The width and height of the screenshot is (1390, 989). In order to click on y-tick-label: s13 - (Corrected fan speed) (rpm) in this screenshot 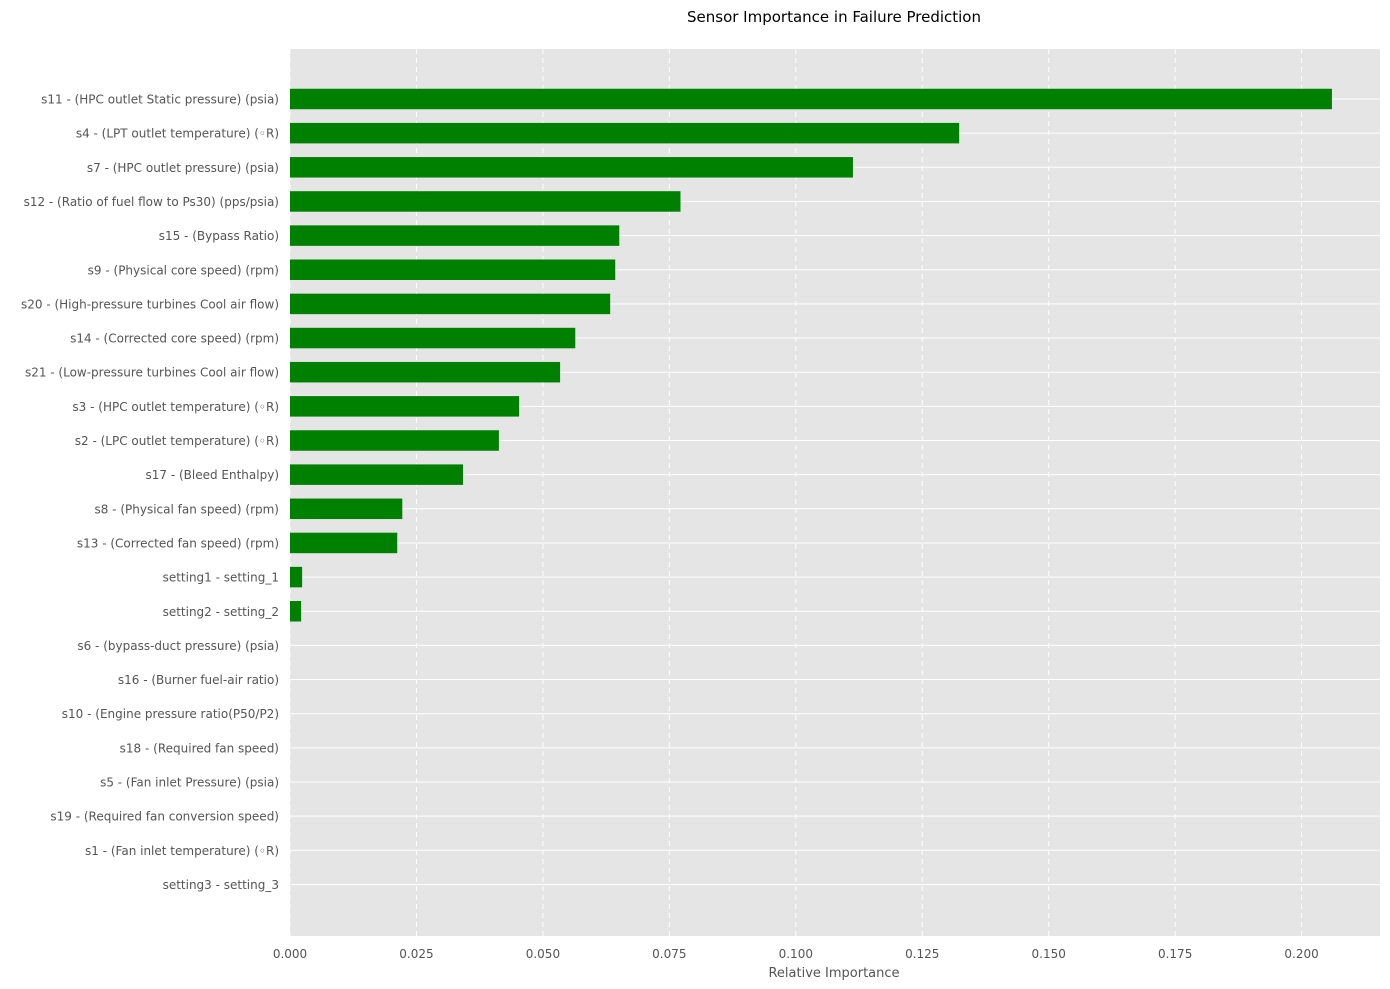, I will do `click(178, 543)`.